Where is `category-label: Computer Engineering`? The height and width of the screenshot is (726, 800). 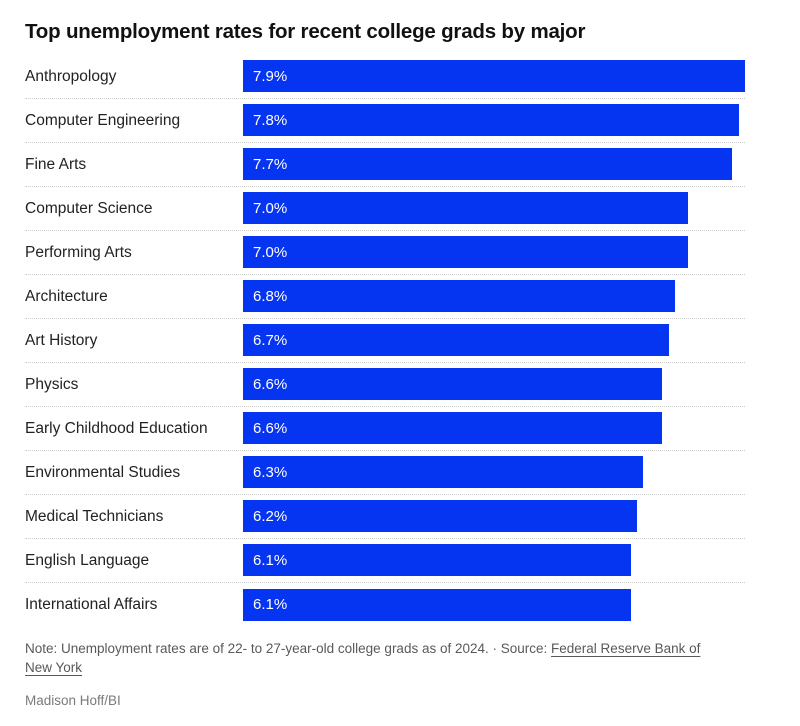
category-label: Computer Engineering is located at coordinates (103, 120).